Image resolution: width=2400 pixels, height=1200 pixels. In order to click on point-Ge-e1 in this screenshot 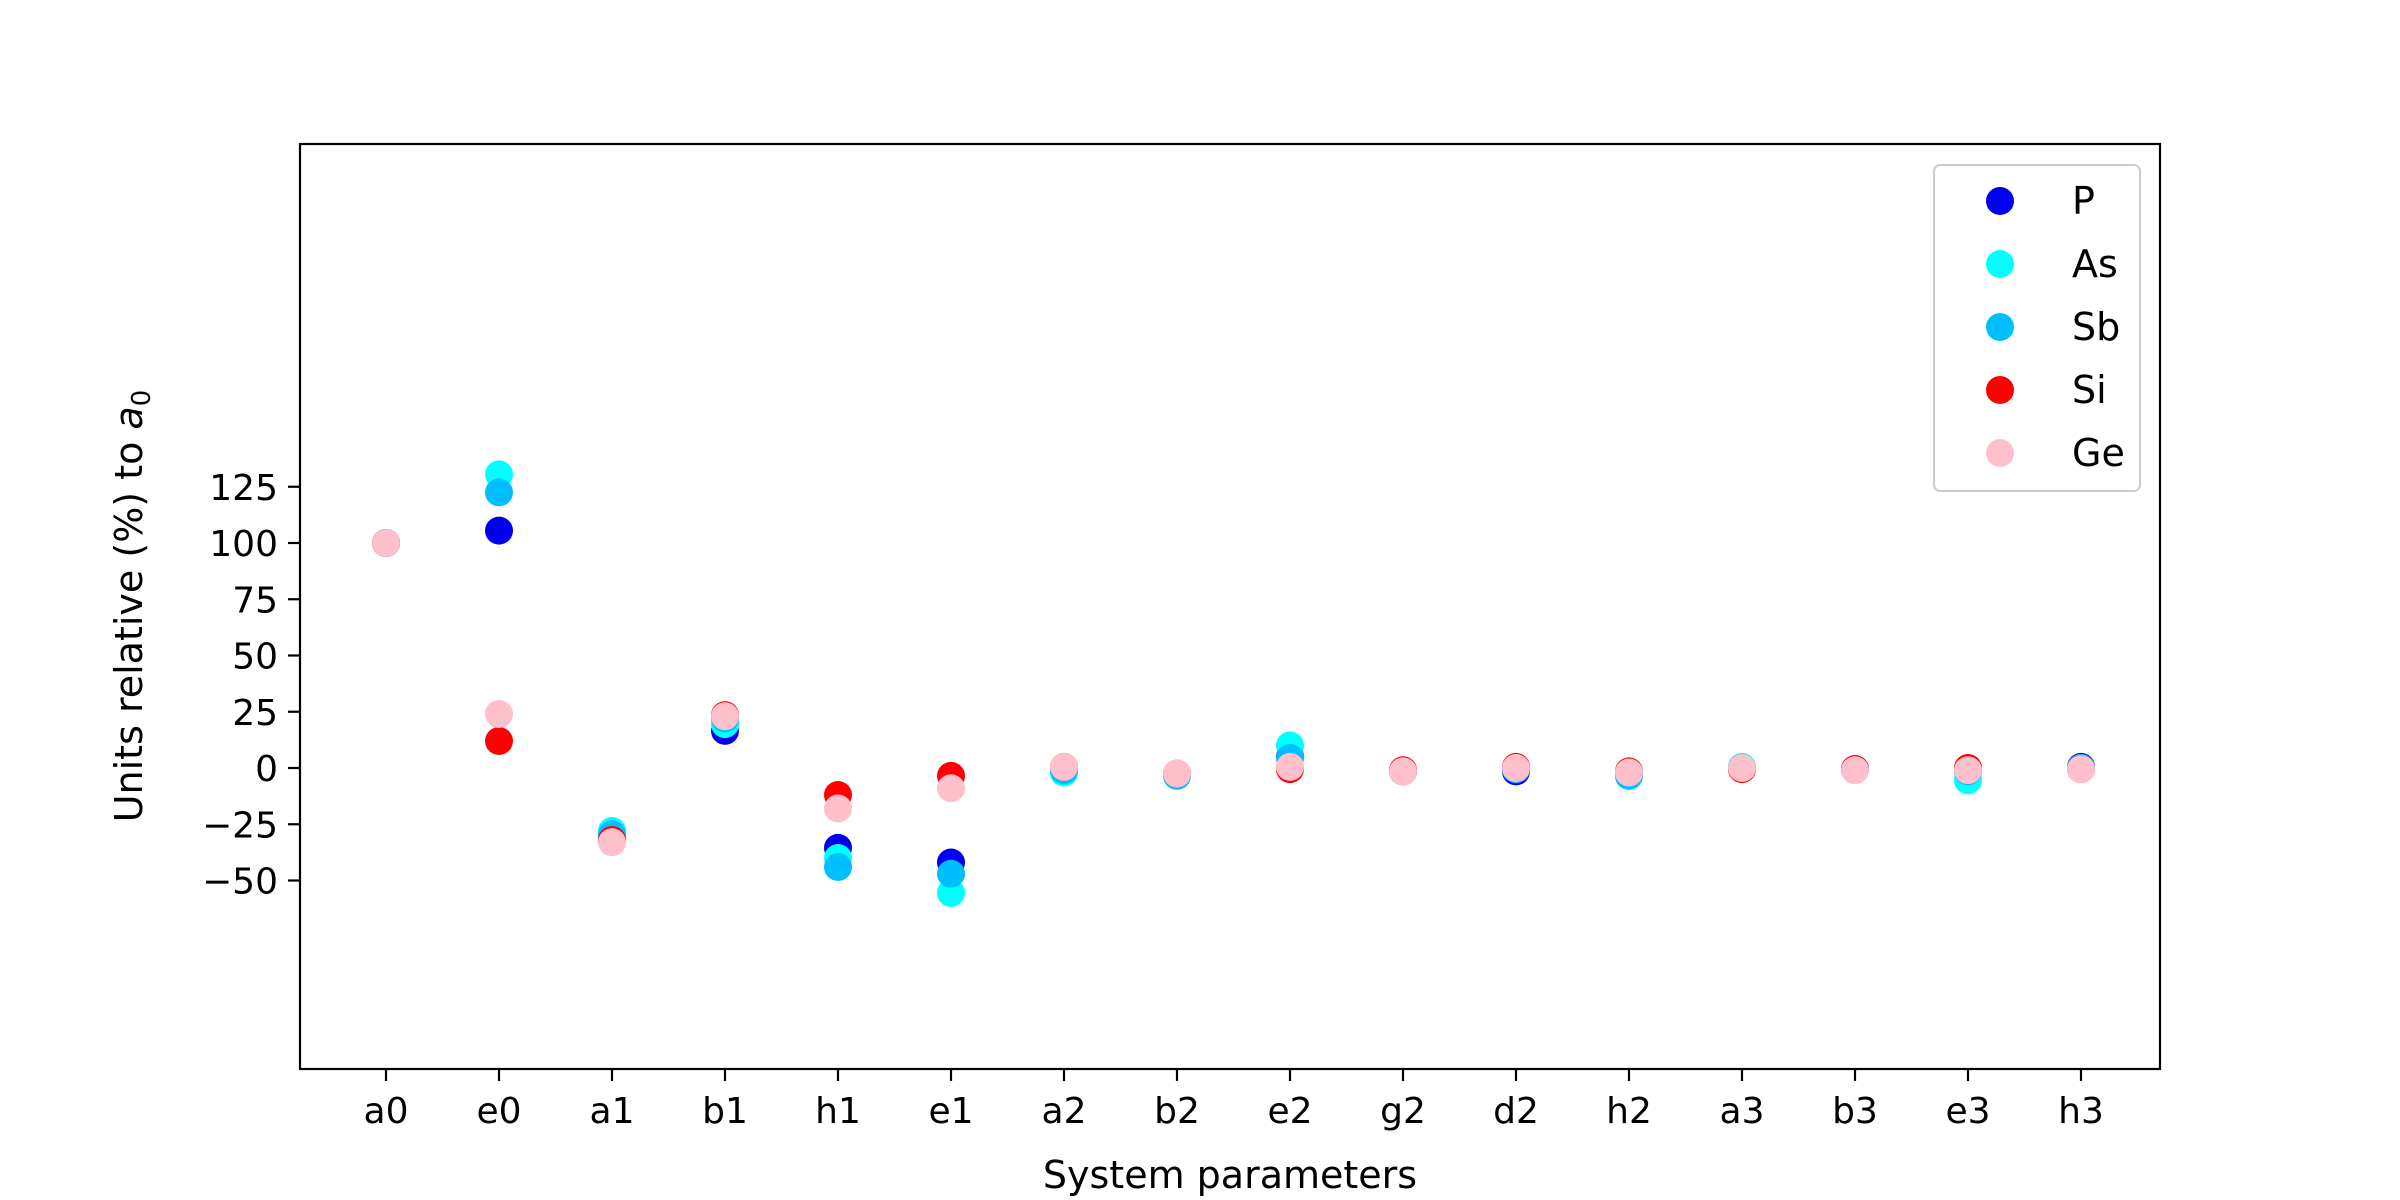, I will do `click(951, 788)`.